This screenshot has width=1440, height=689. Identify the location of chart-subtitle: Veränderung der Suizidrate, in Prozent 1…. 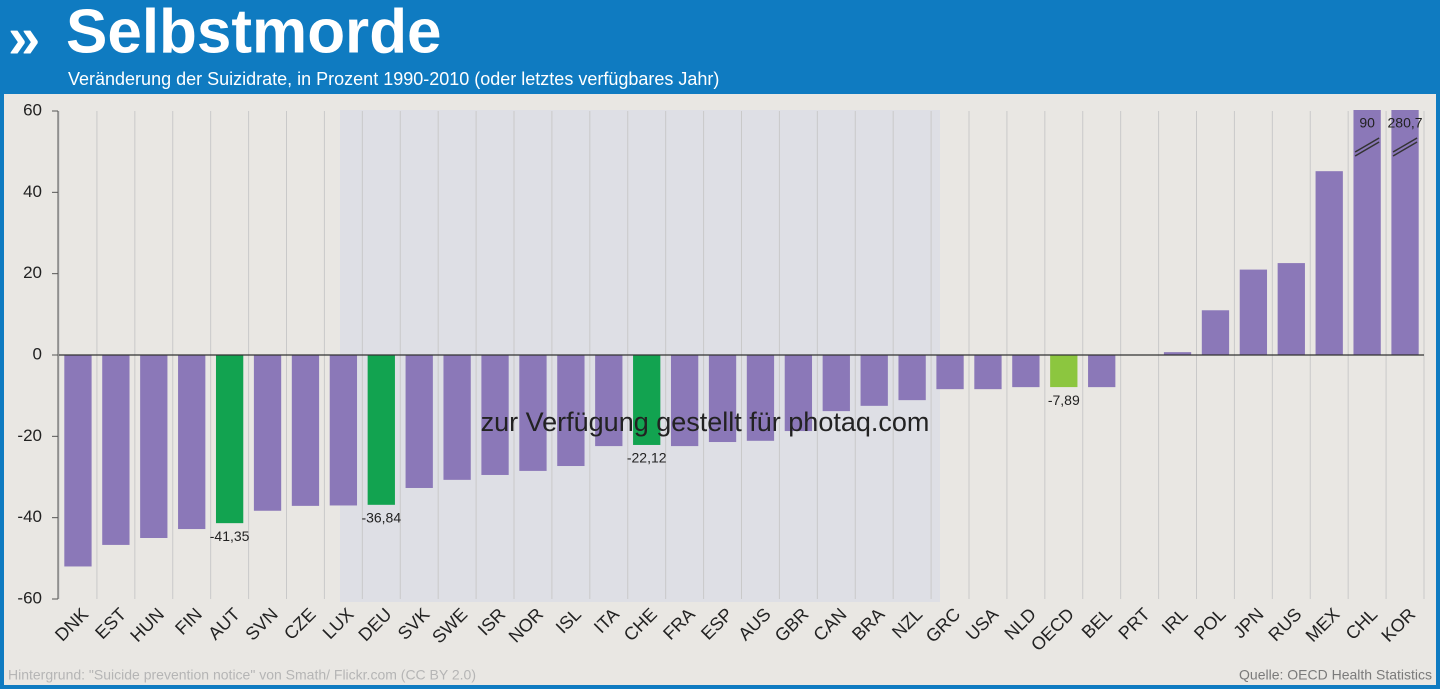
(393, 79).